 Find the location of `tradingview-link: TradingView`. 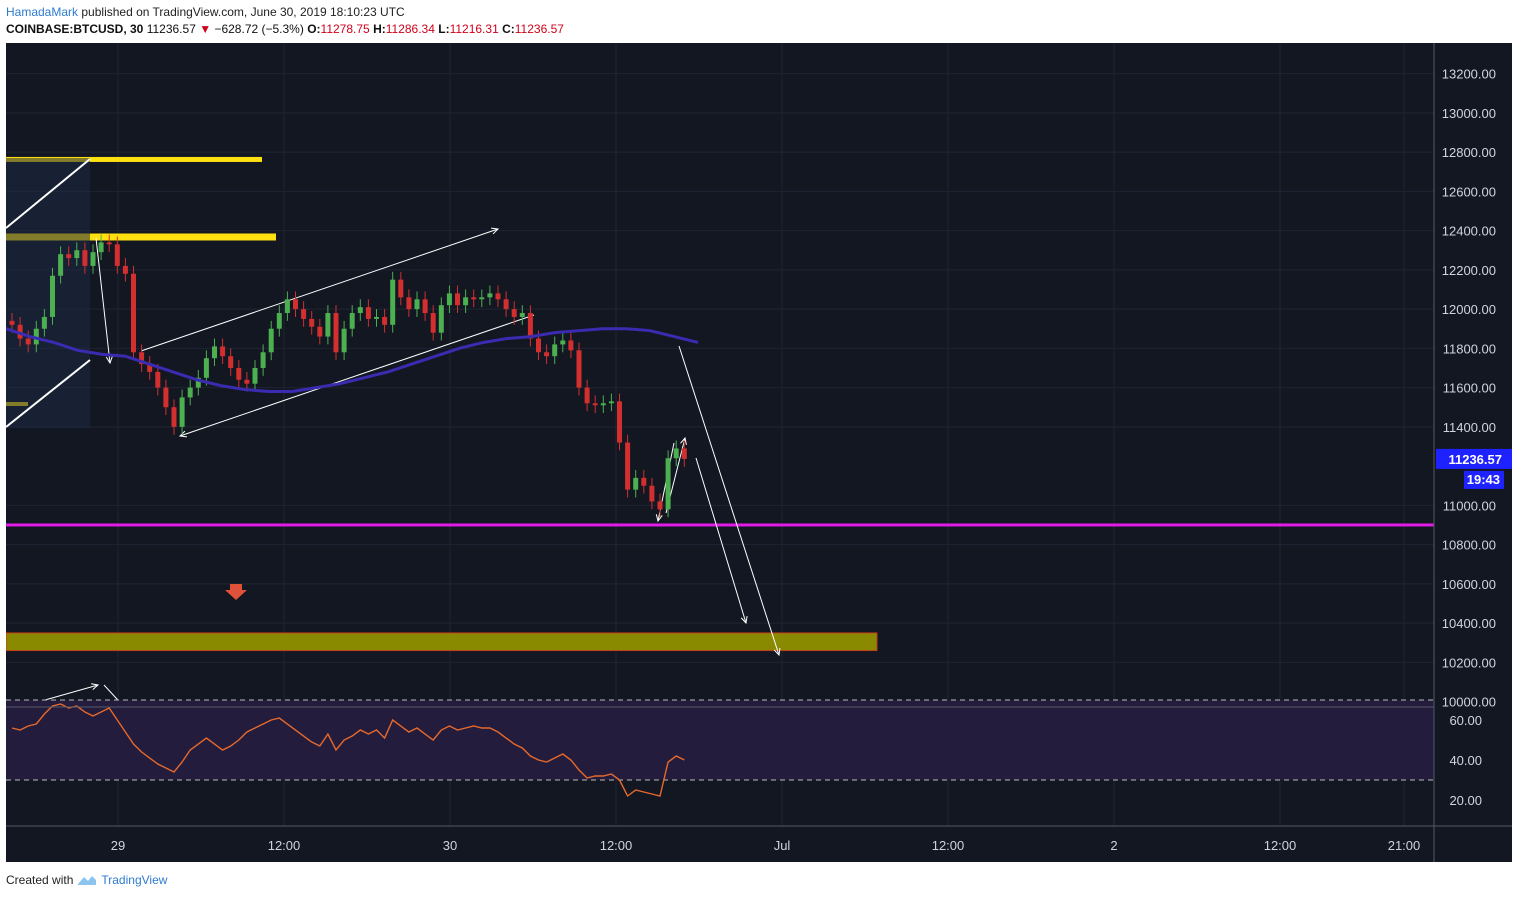

tradingview-link: TradingView is located at coordinates (134, 880).